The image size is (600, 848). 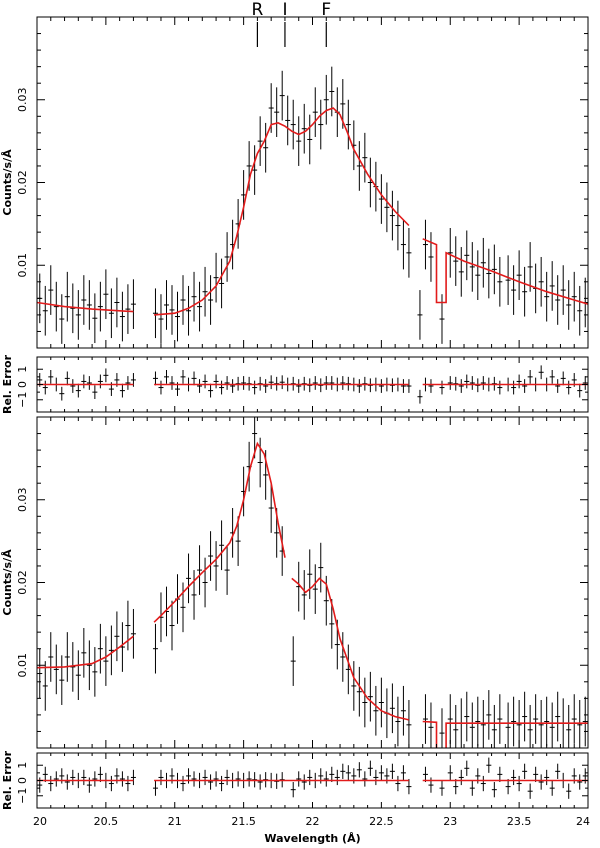 I want to click on y-tick-label: 0, so click(x=22, y=384).